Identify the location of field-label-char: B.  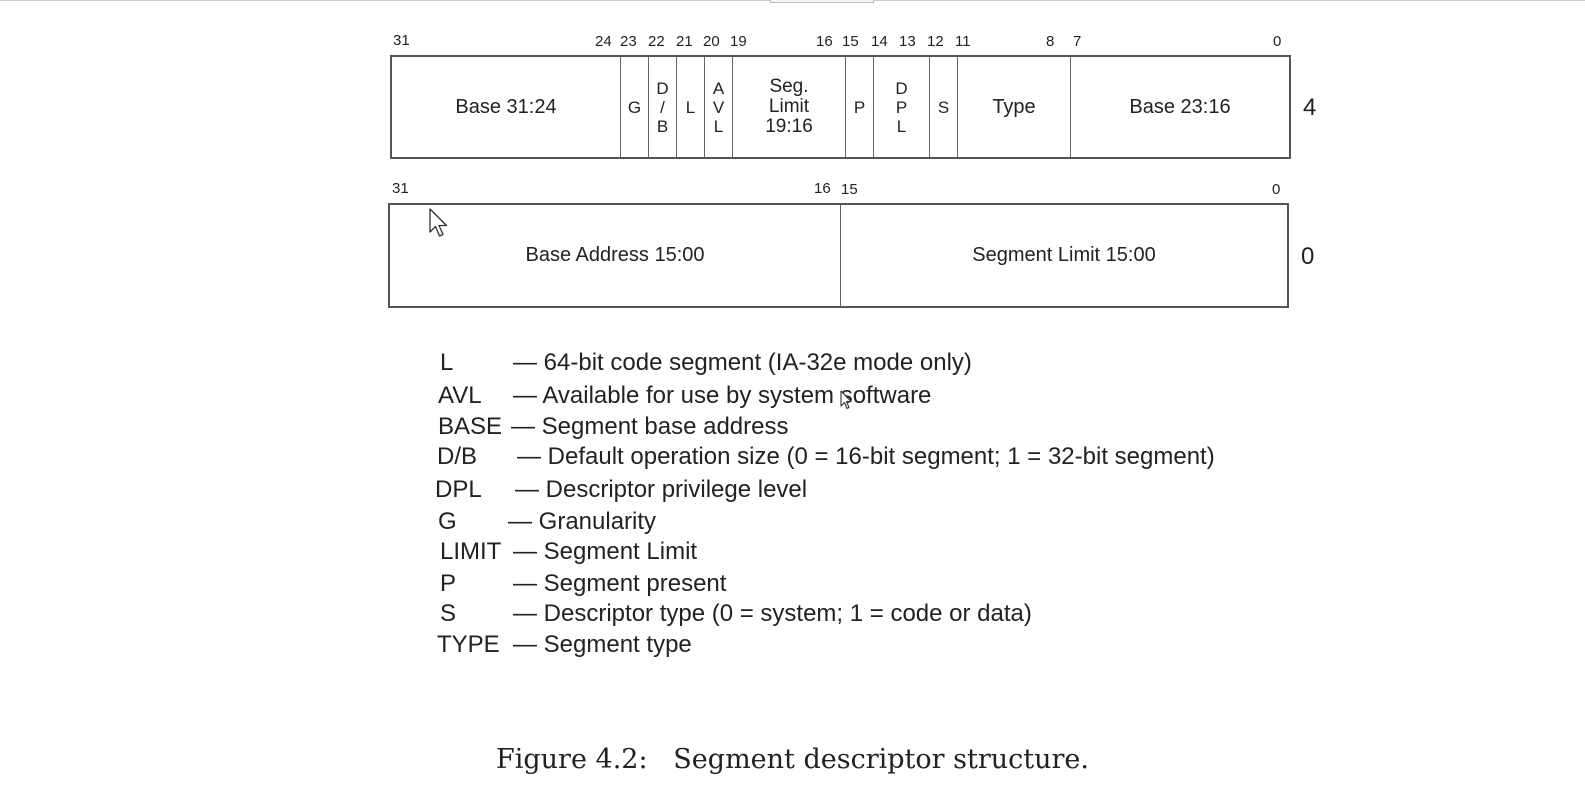
(662, 126).